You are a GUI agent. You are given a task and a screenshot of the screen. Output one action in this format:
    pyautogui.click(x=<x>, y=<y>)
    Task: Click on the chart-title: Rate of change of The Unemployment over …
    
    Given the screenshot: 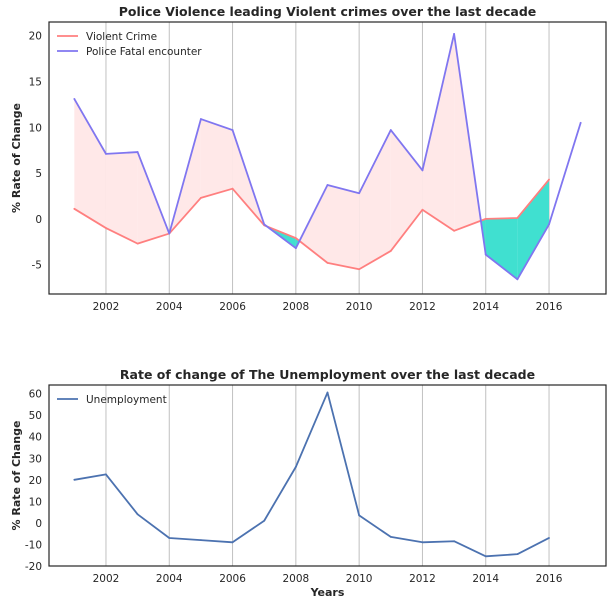 What is the action you would take?
    pyautogui.click(x=327, y=374)
    